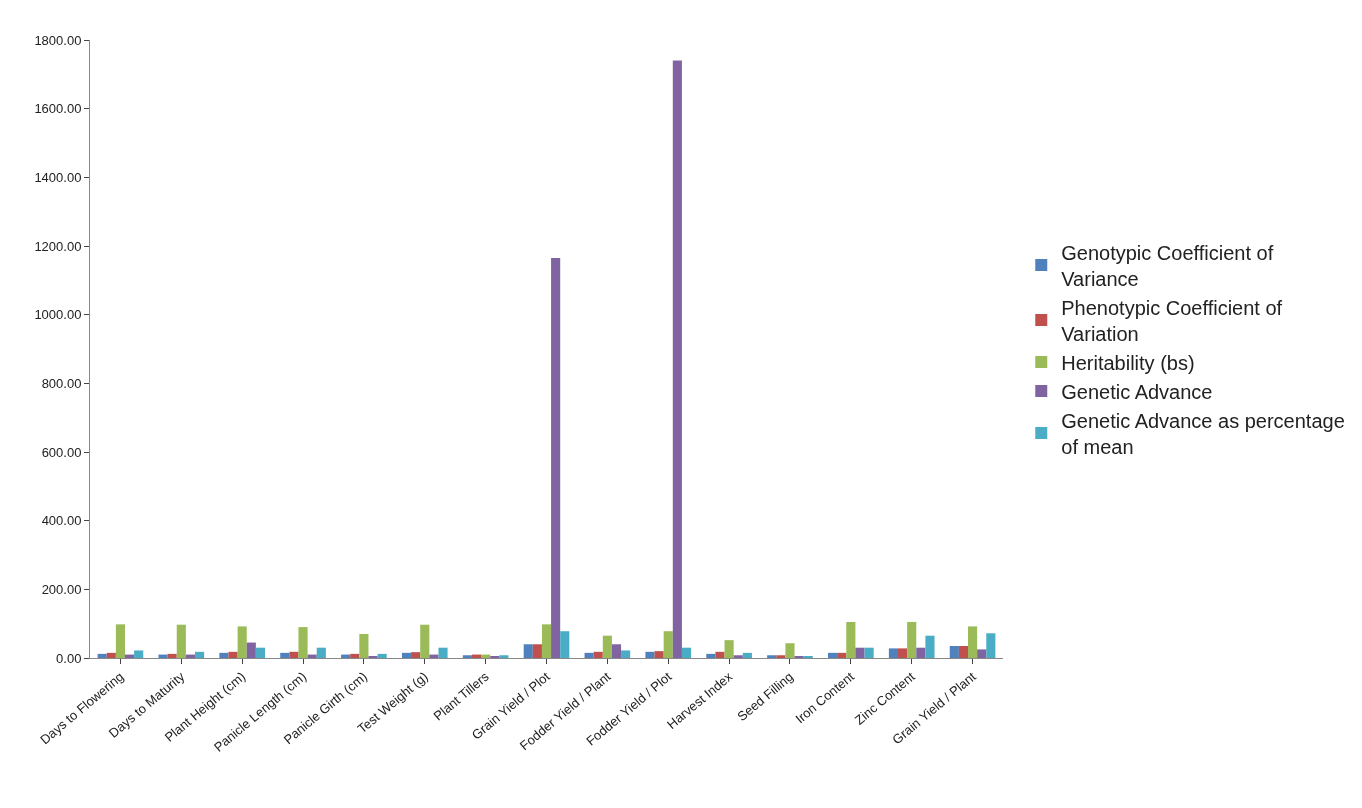  What do you see at coordinates (61, 383) in the screenshot?
I see `y-tick-label: 800.00` at bounding box center [61, 383].